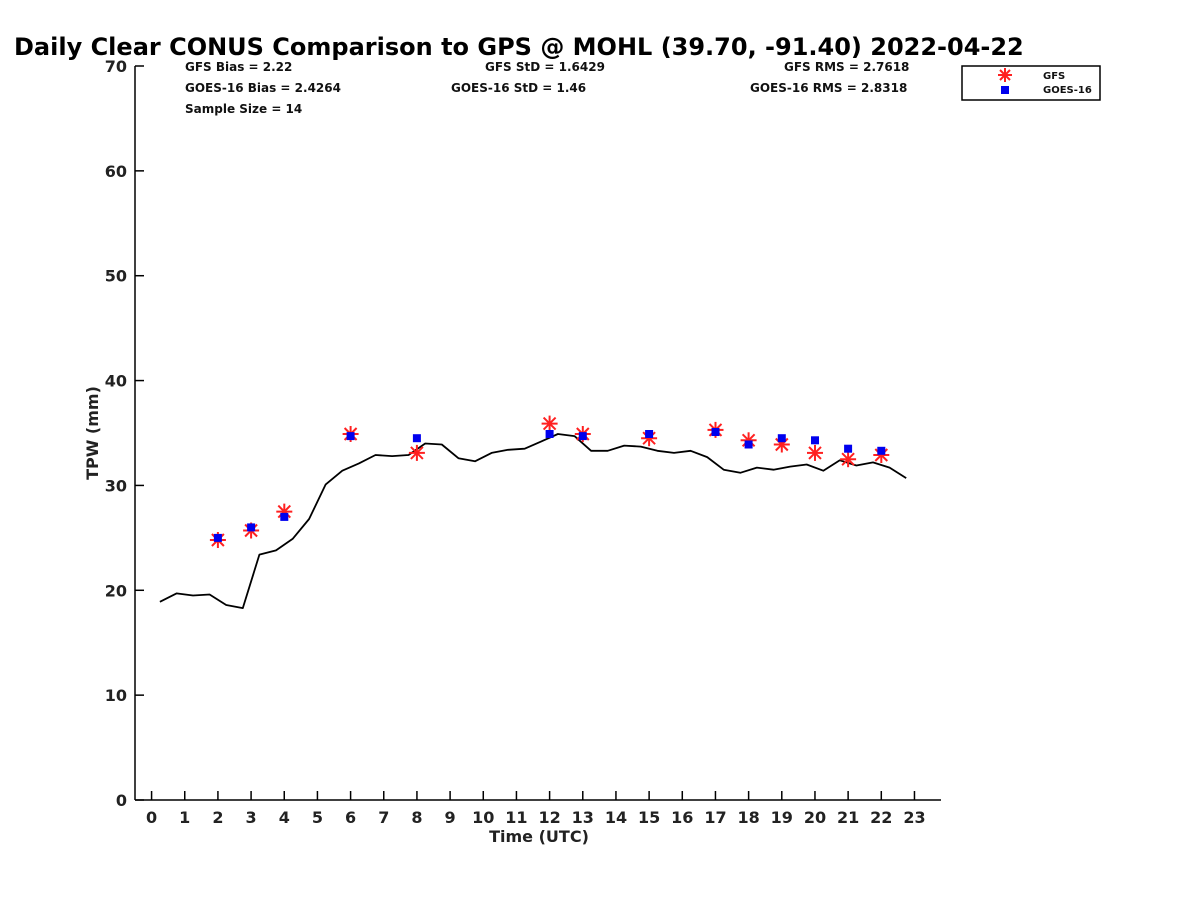 Image resolution: width=1200 pixels, height=900 pixels. What do you see at coordinates (124, 433) in the screenshot?
I see `y-ticks: 0 10 20 30 40 50 60 70` at bounding box center [124, 433].